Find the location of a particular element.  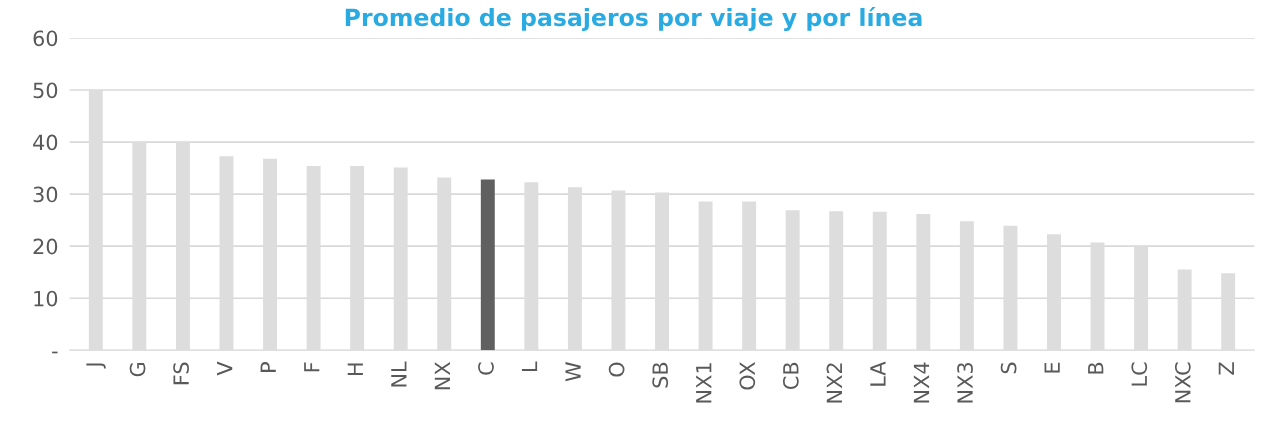

x-tick-label: E is located at coordinates (1052, 367).